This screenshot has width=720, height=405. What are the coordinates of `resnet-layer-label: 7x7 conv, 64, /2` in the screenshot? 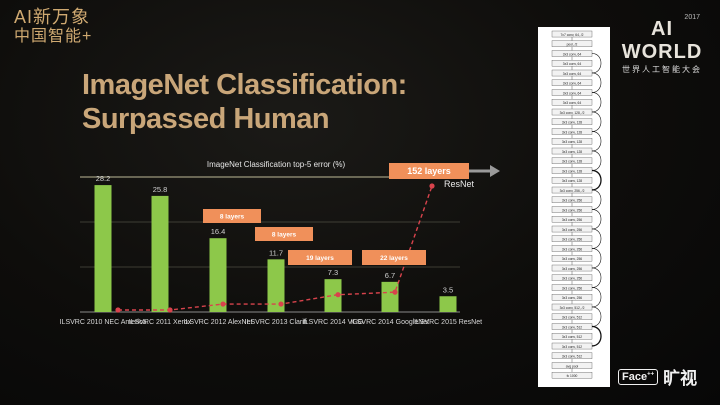 It's located at (571, 35).